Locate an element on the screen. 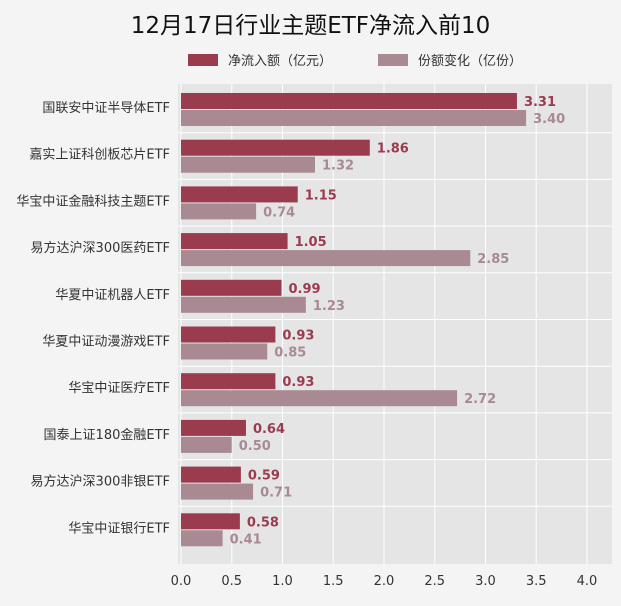 This screenshot has height=606, width=621. category-label: 华夏中证机器人ETF is located at coordinates (112, 295).